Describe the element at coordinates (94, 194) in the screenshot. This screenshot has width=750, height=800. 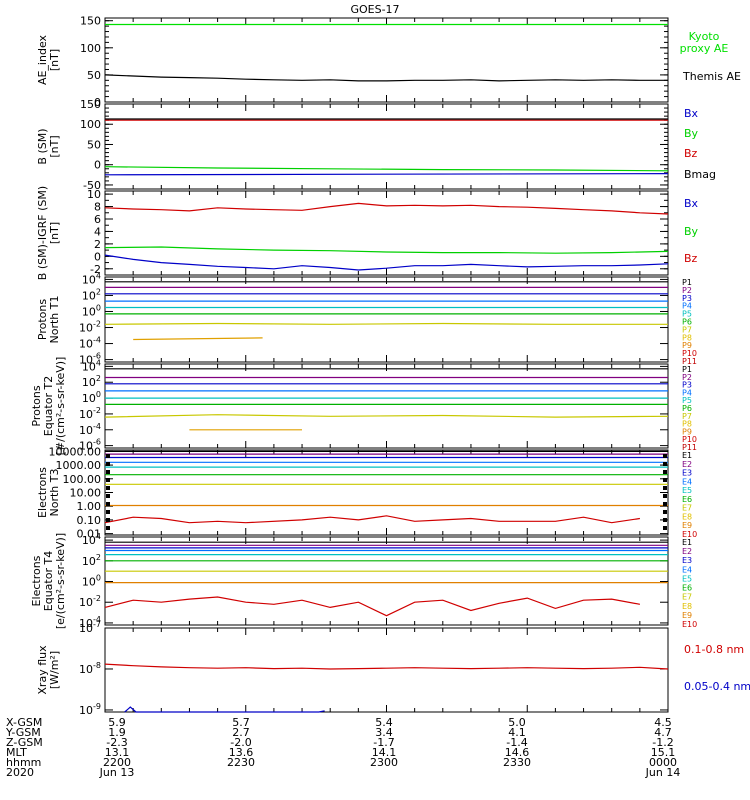
I see `y-tick-label: 10` at that location.